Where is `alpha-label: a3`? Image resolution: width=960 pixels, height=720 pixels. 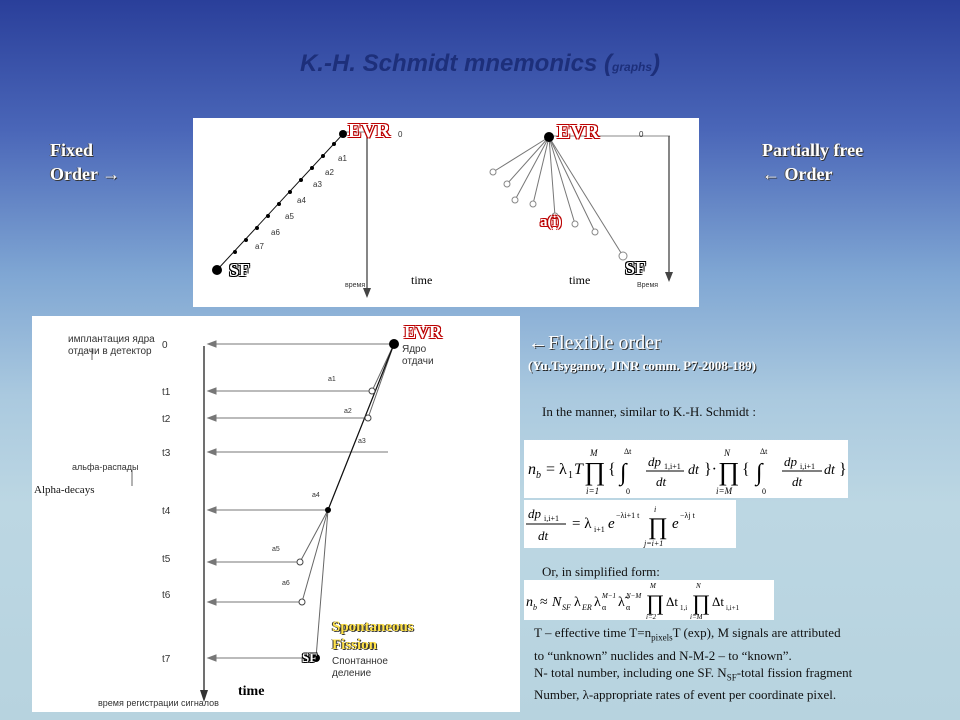
alpha-label: a3 is located at coordinates (362, 441).